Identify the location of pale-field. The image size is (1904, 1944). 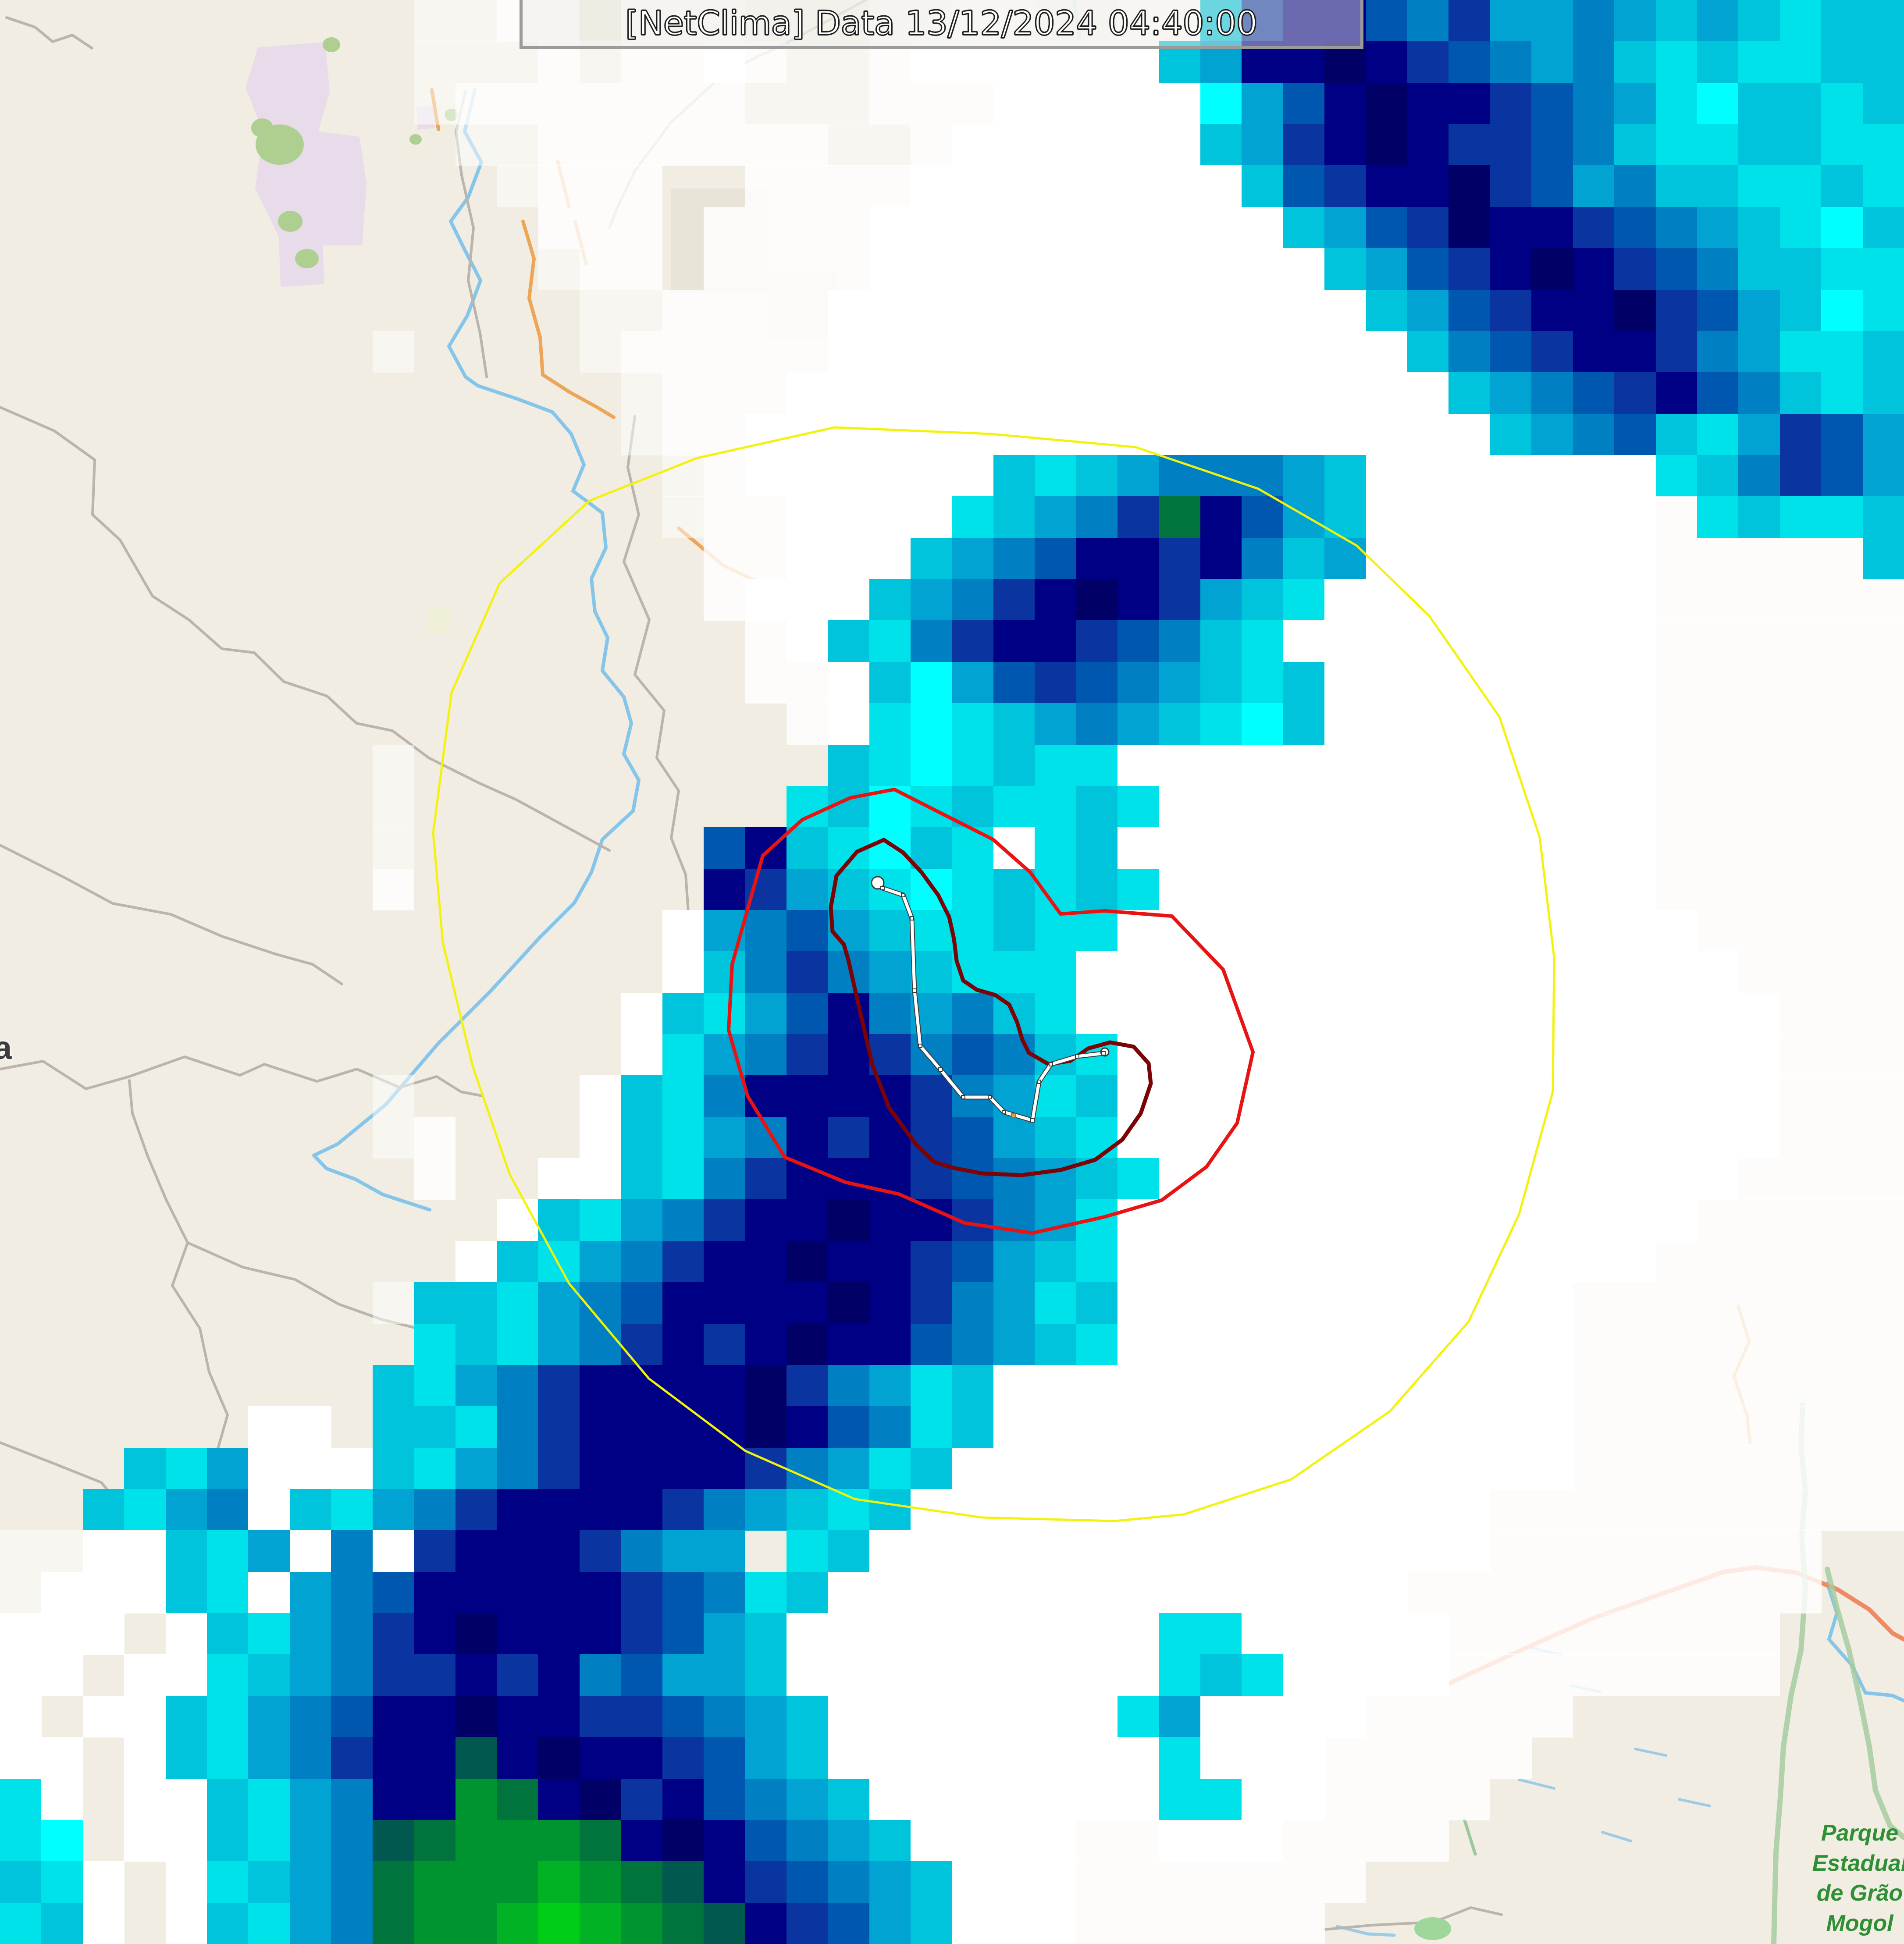
(438, 620).